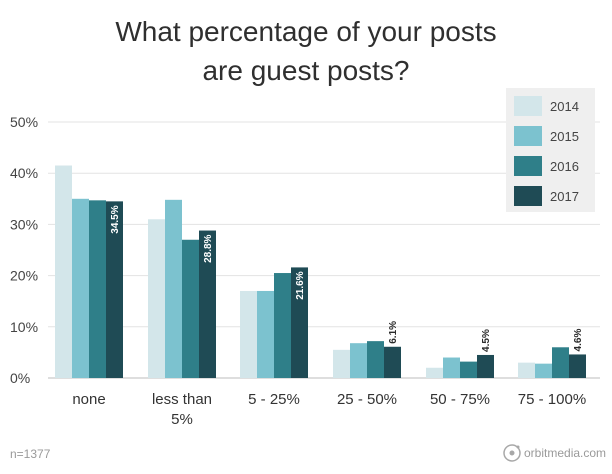 The height and width of the screenshot is (474, 612). What do you see at coordinates (274, 399) in the screenshot?
I see `x-tick-label: 5 - 25%` at bounding box center [274, 399].